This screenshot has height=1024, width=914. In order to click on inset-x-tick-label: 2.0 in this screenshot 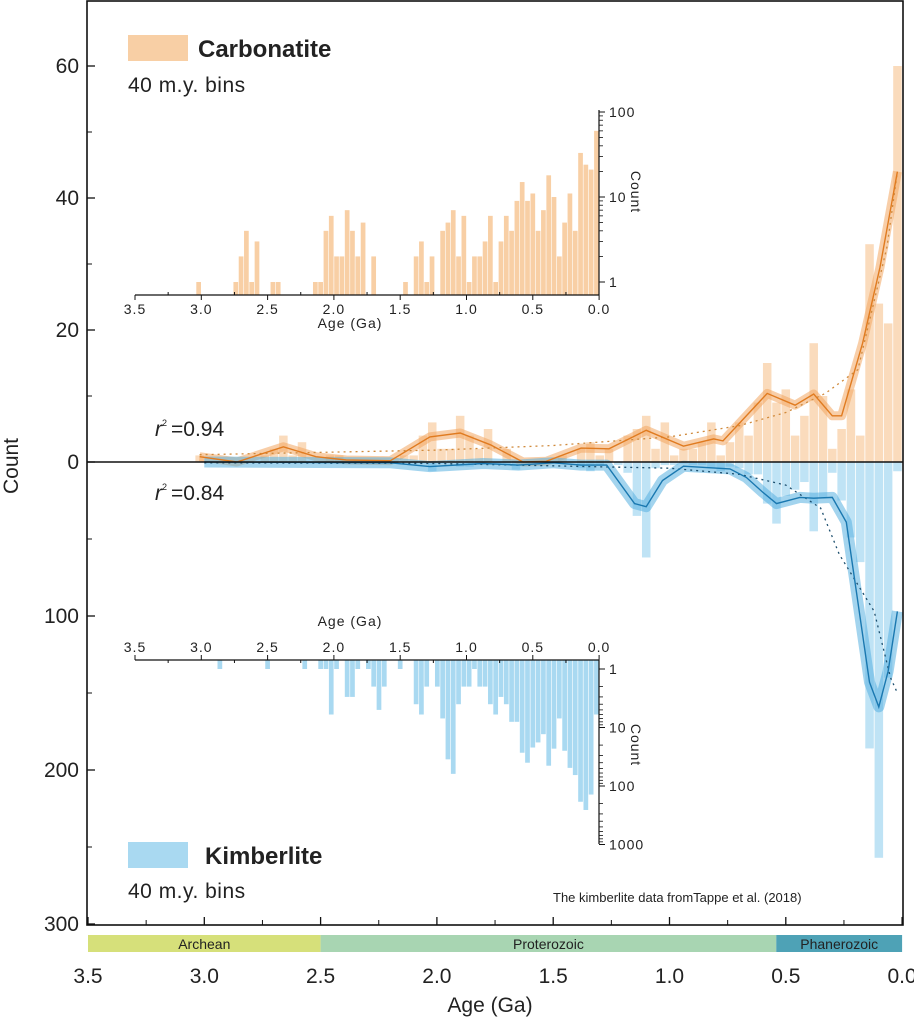, I will do `click(334, 309)`.